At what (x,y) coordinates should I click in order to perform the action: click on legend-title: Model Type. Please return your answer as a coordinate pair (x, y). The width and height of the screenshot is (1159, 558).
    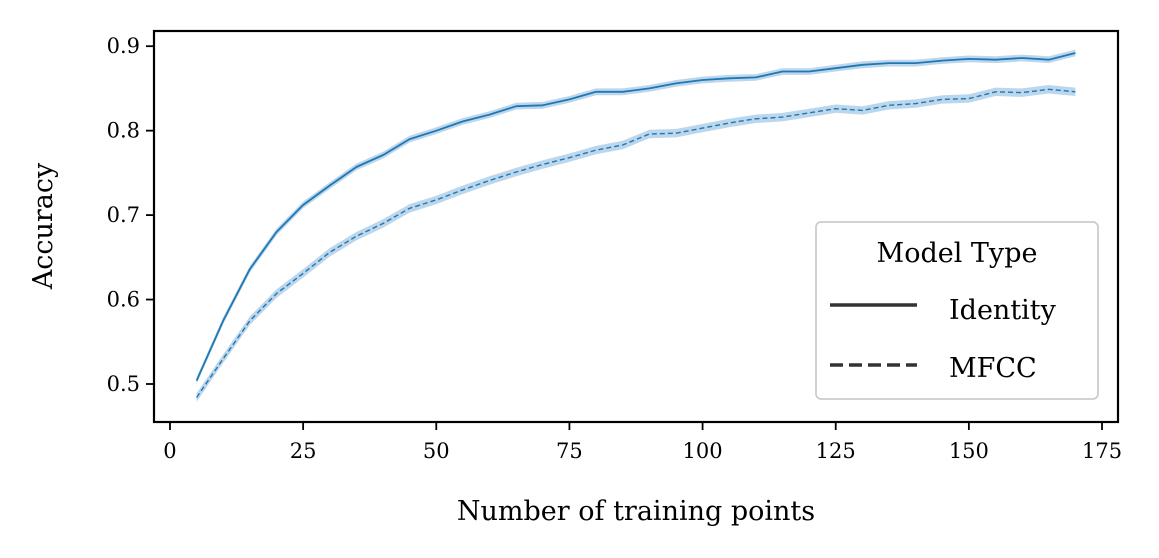
    Looking at the image, I should click on (957, 253).